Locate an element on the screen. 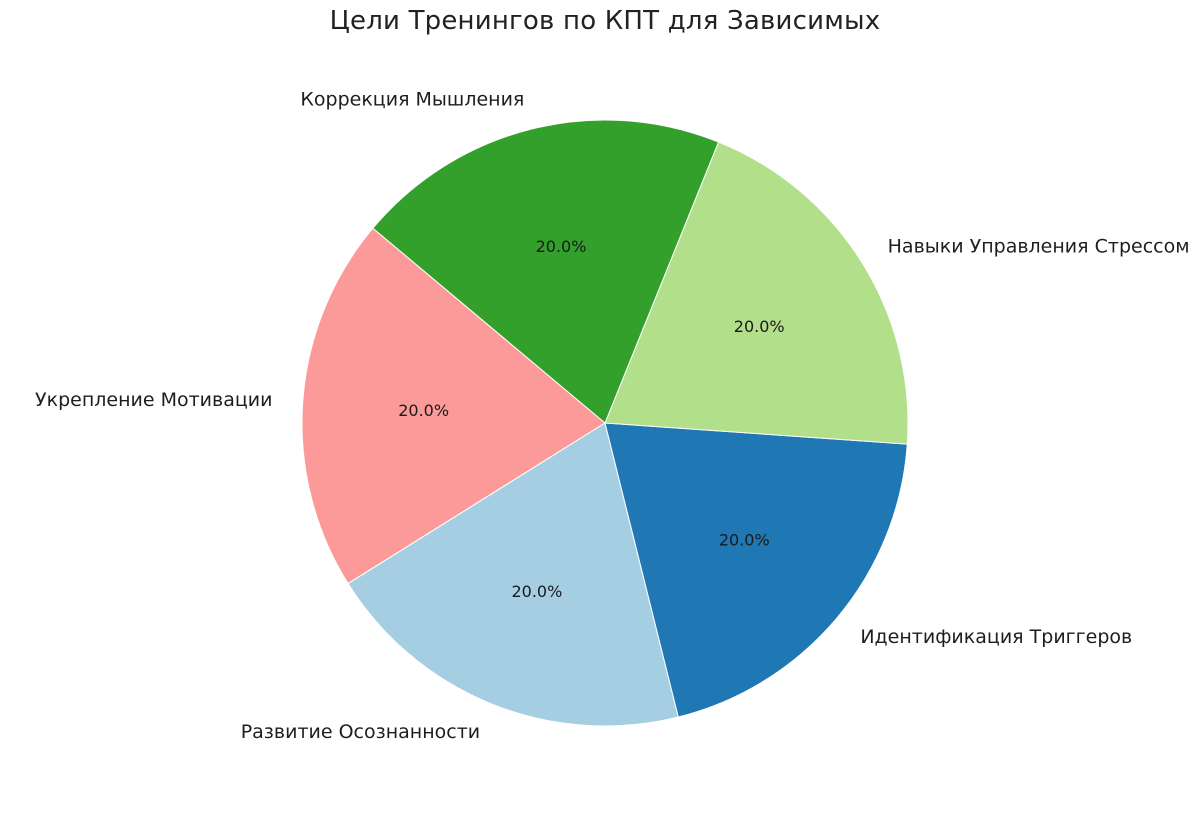  chart-title: Цели Тренингов по КПТ для Зависимых is located at coordinates (605, 21).